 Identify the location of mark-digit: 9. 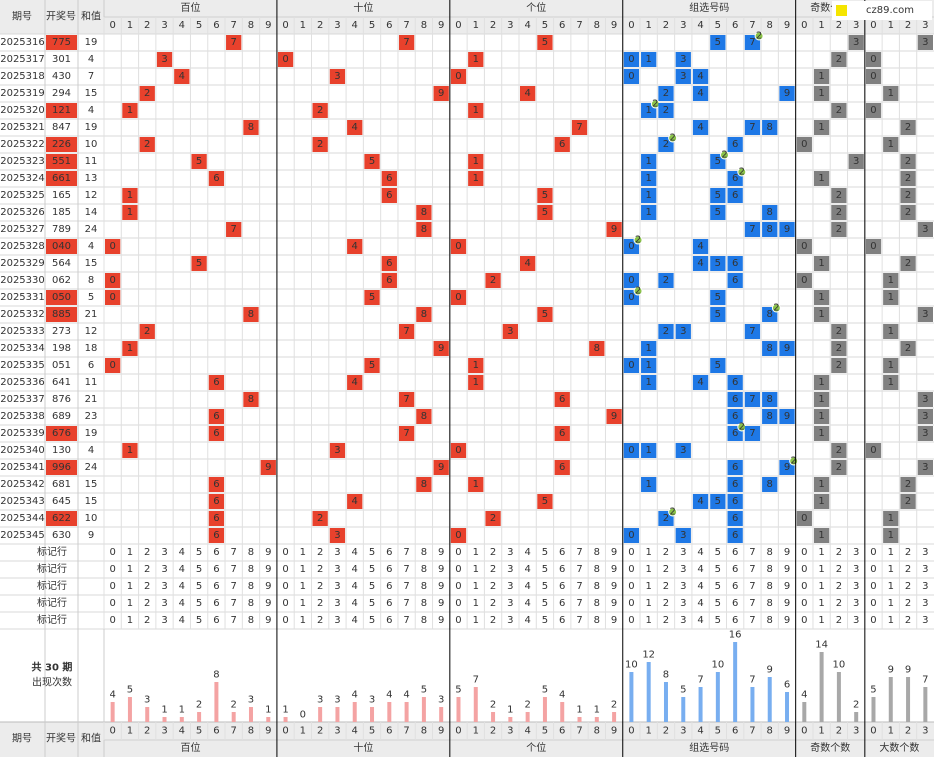
(614, 569).